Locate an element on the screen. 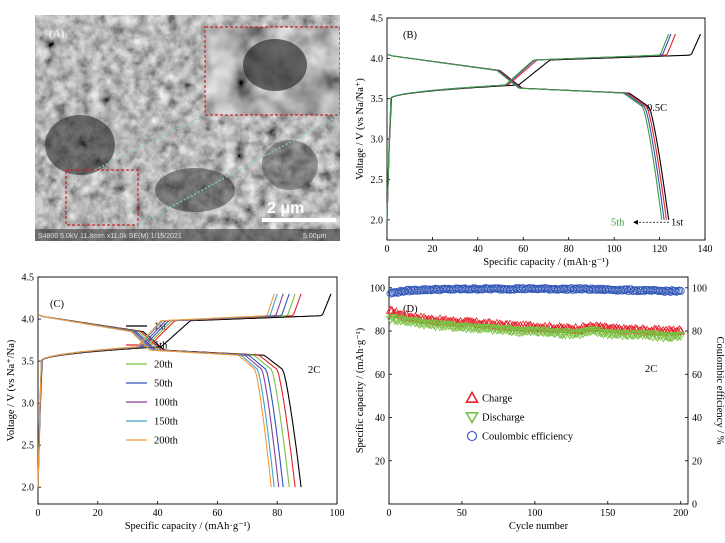 This screenshot has height=543, width=725. legend-label: Discharge is located at coordinates (503, 418).